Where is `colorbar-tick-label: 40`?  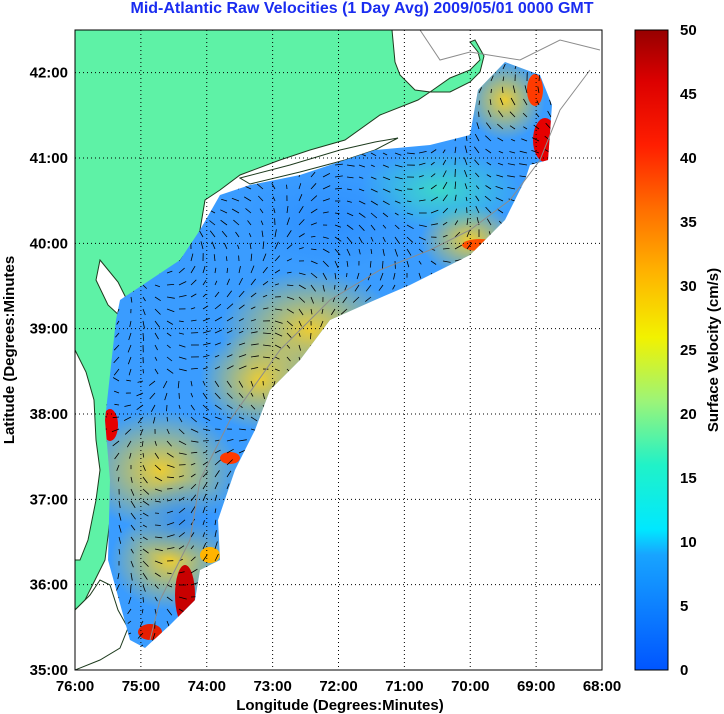 colorbar-tick-label: 40 is located at coordinates (688, 158).